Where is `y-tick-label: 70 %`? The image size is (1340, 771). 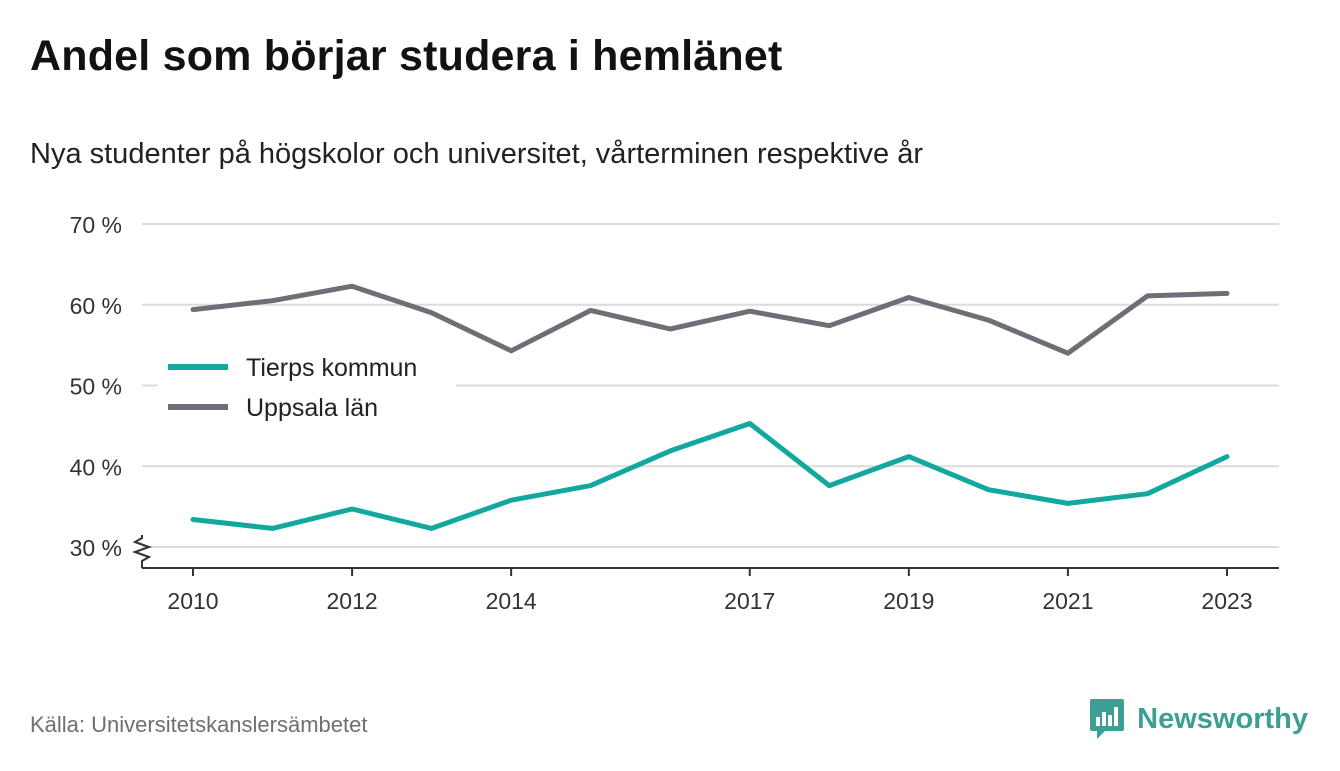
y-tick-label: 70 % is located at coordinates (96, 225).